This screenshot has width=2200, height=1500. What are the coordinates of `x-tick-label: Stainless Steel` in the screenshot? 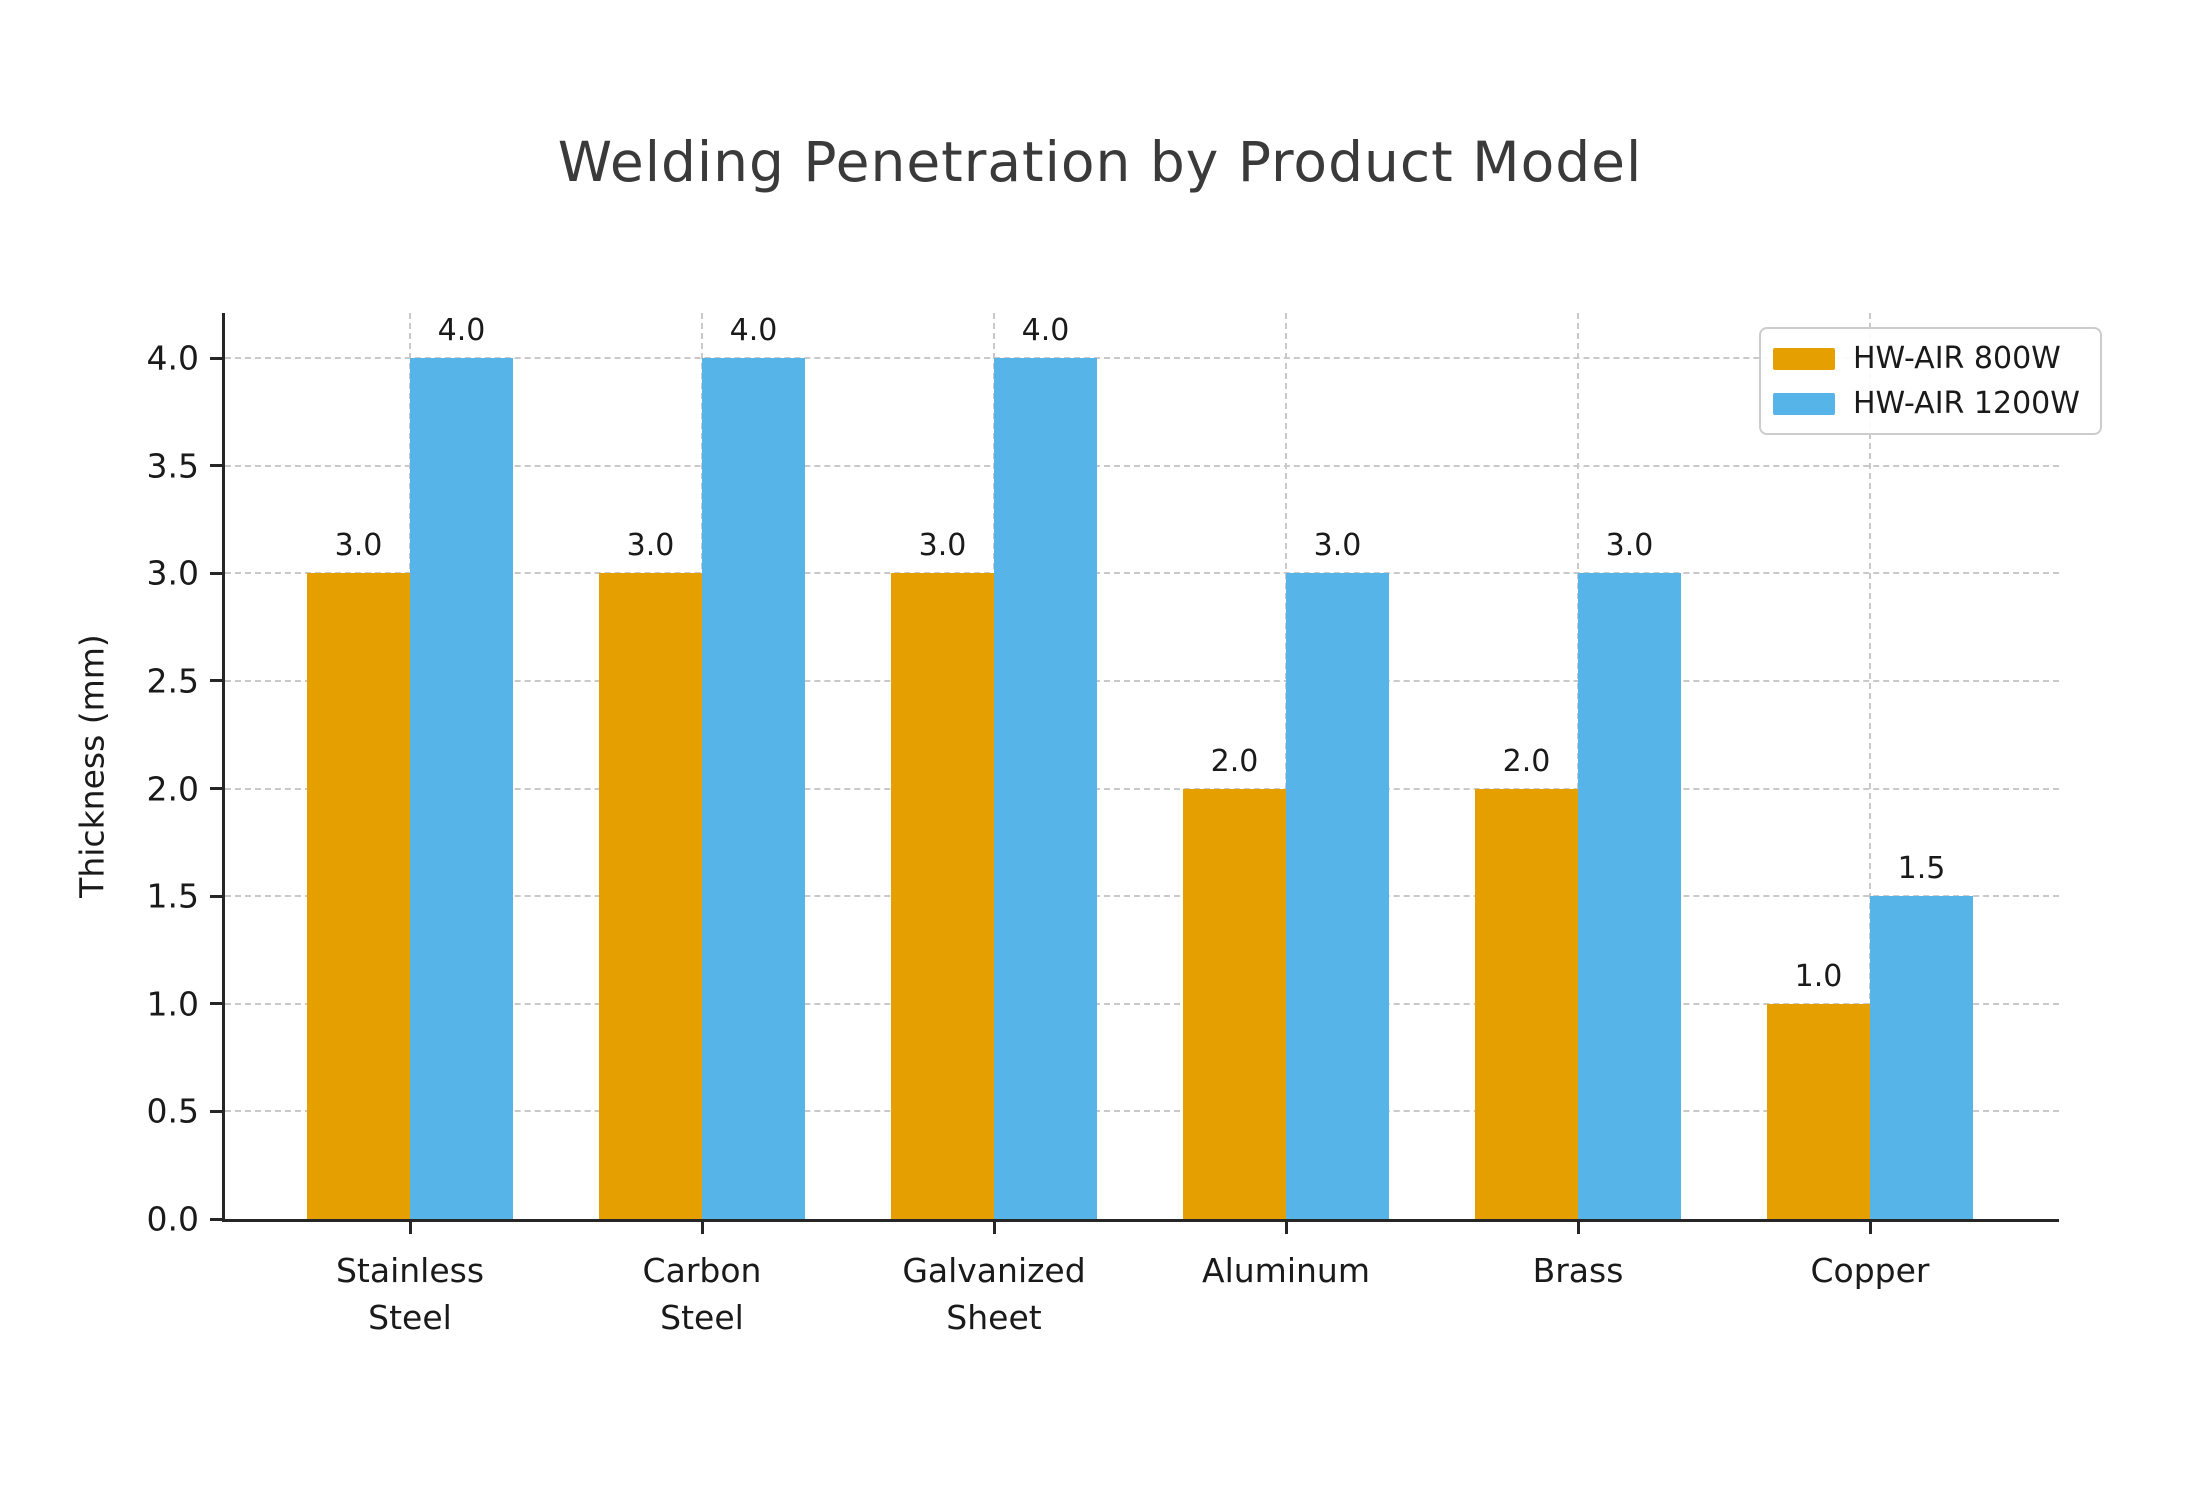 It's located at (410, 1294).